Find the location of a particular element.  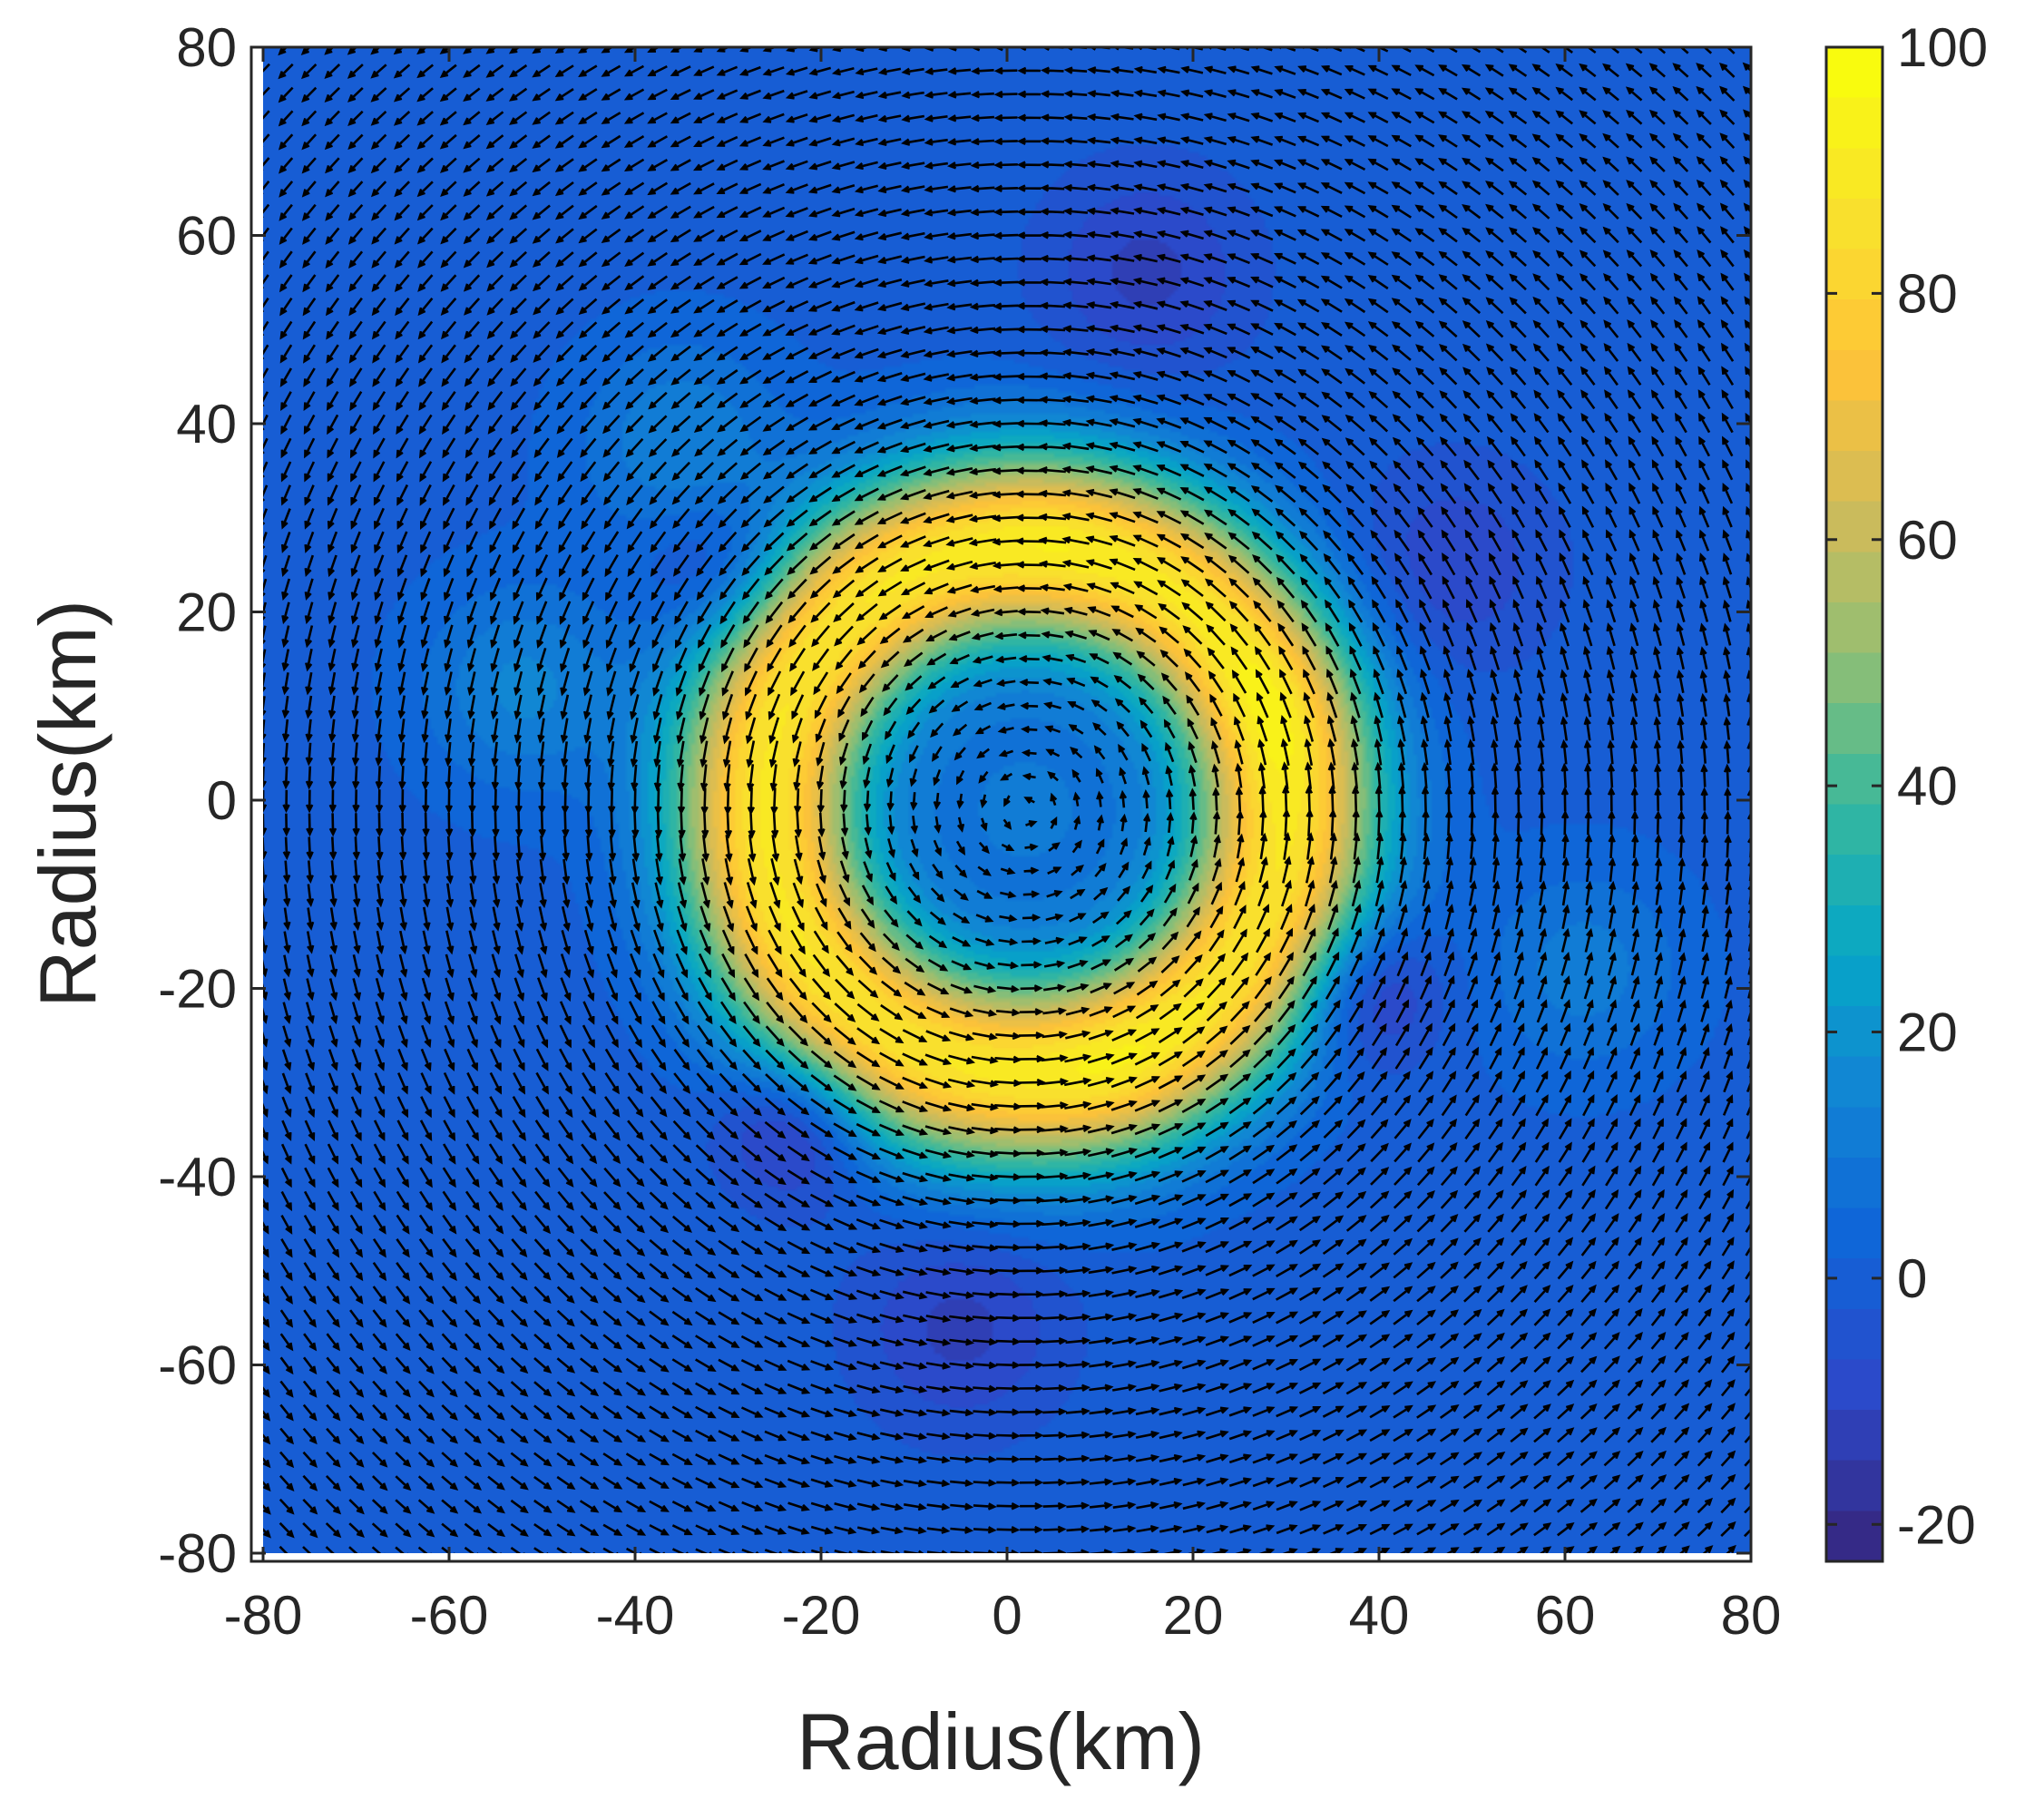

colorbar-tick-label: 20 is located at coordinates (1928, 1033).